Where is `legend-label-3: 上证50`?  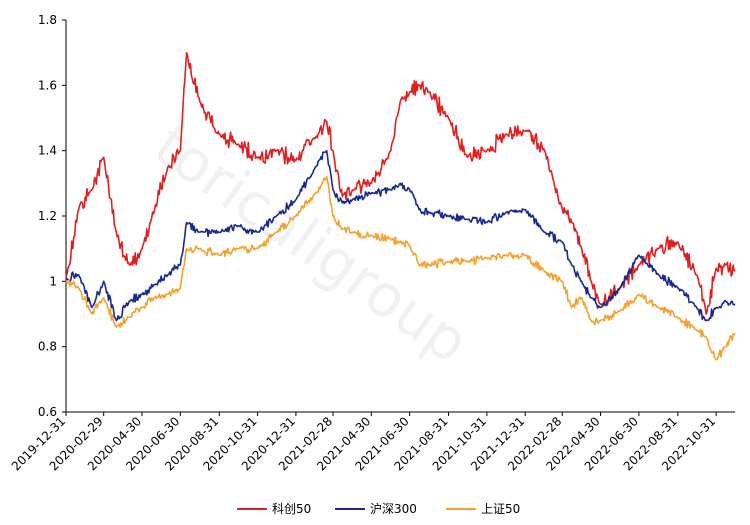 legend-label-3: 上证50 is located at coordinates (500, 509).